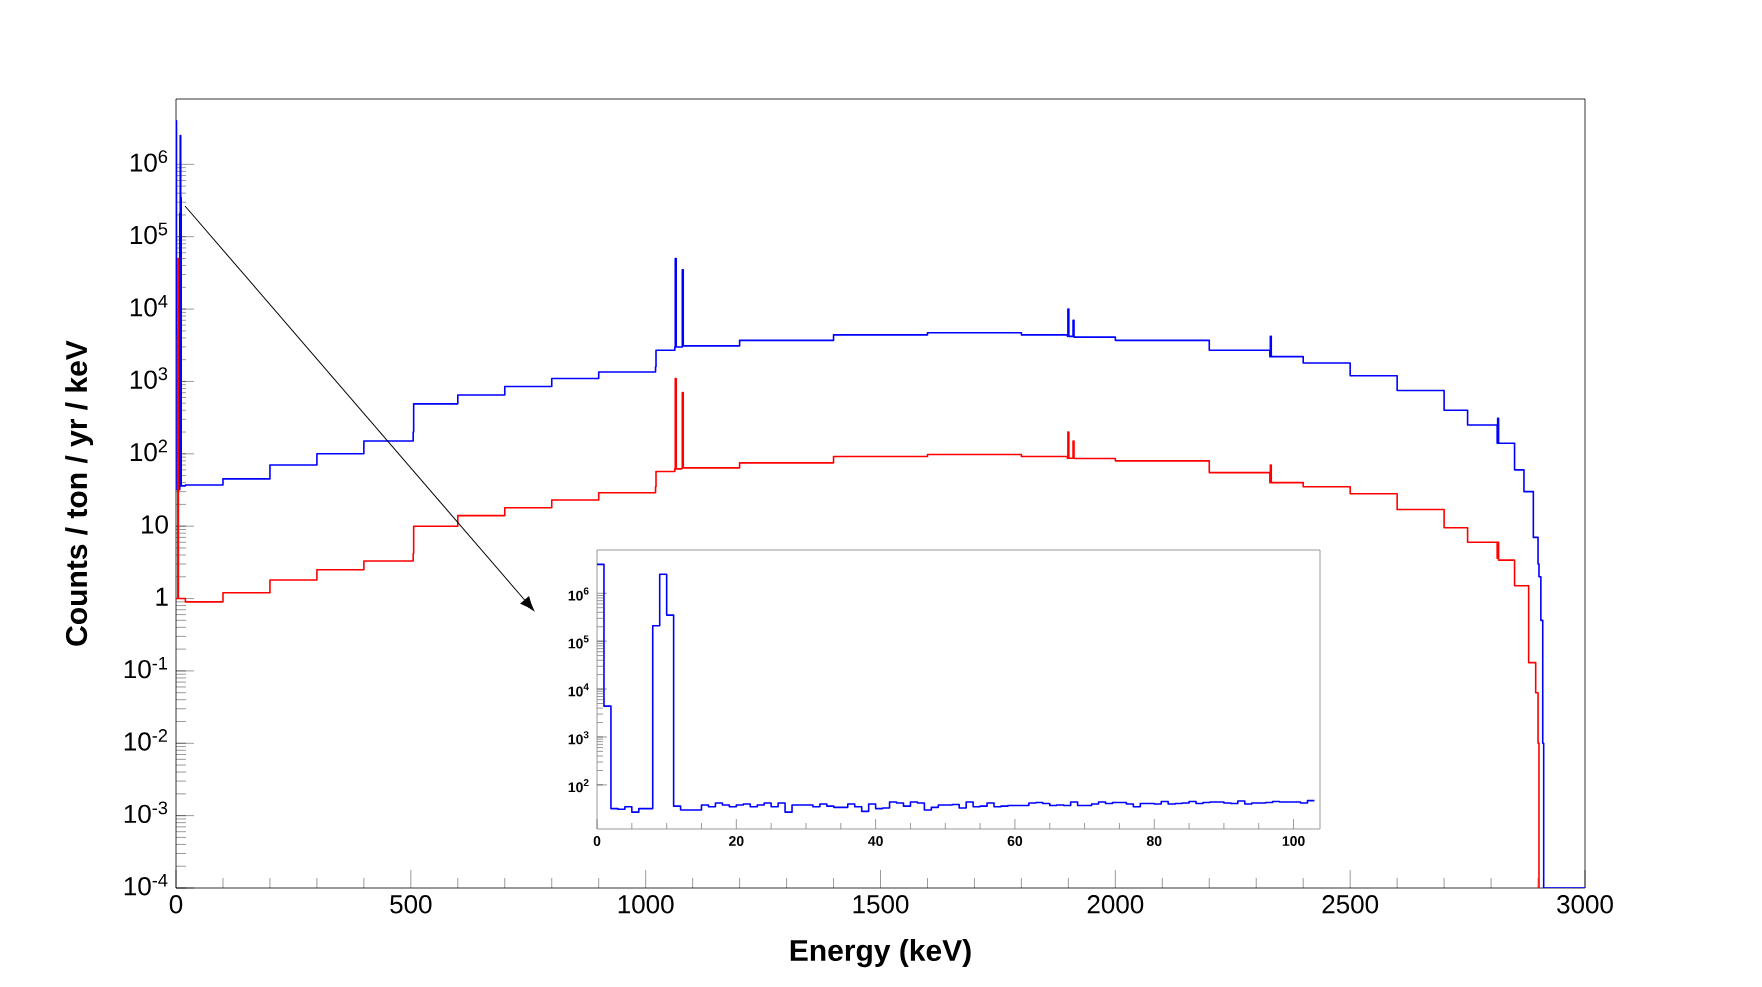 Image resolution: width=1762 pixels, height=987 pixels. I want to click on x-tick-label: 2000, so click(1115, 904).